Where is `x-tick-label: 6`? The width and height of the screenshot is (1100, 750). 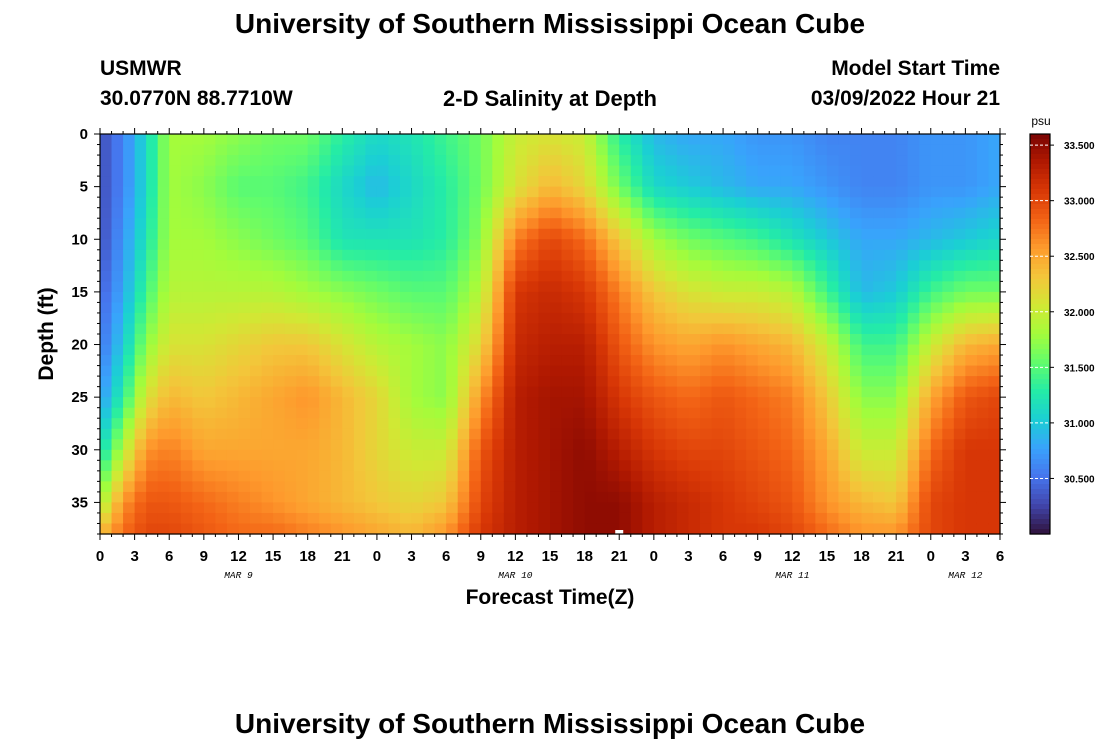 x-tick-label: 6 is located at coordinates (446, 556).